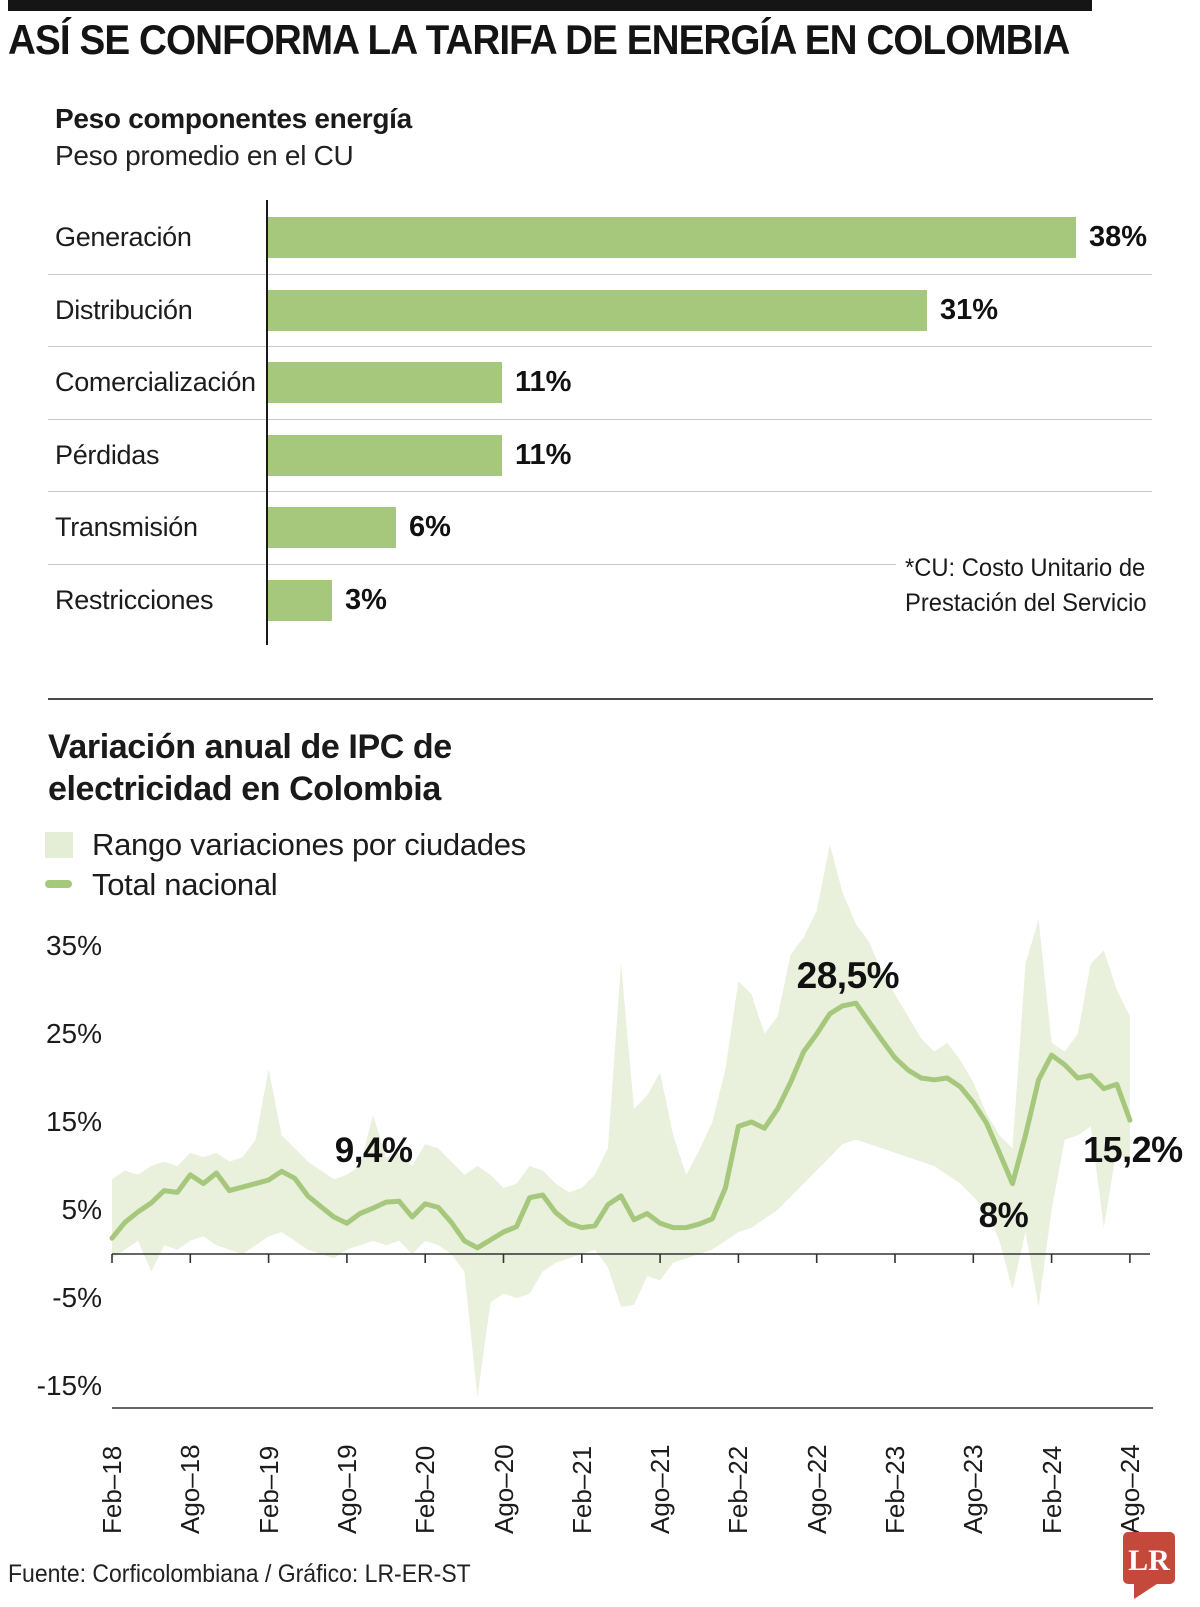  What do you see at coordinates (550, 5) in the screenshot?
I see `top-black-bar` at bounding box center [550, 5].